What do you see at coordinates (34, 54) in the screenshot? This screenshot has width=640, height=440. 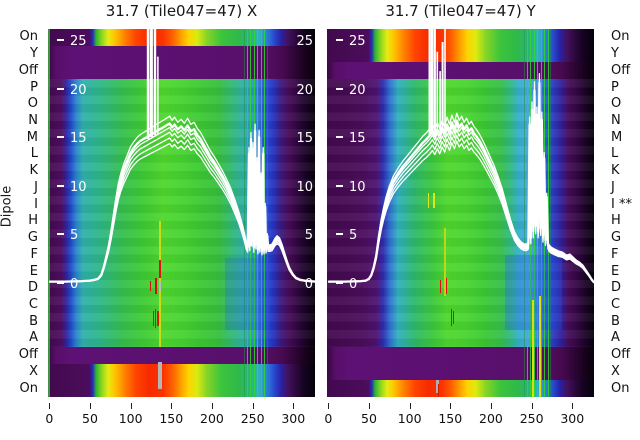 I see `dipole-row-label-left: Y` at bounding box center [34, 54].